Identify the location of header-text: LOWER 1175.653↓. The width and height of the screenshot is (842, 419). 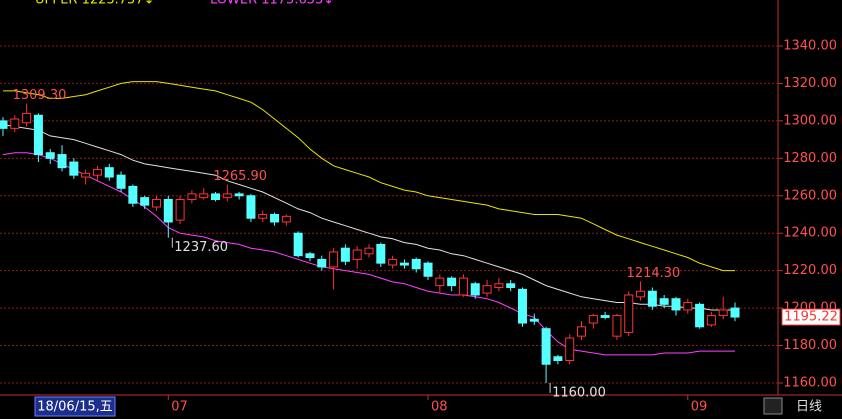
(272, 4).